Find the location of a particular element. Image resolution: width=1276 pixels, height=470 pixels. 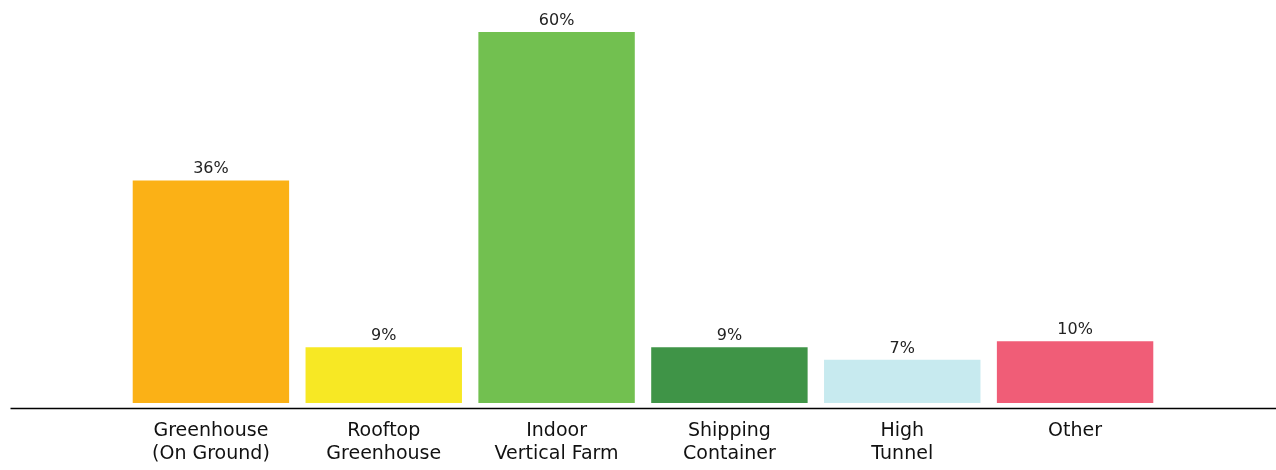

x-tick-label: Greenhouse (On Ground) is located at coordinates (211, 440).